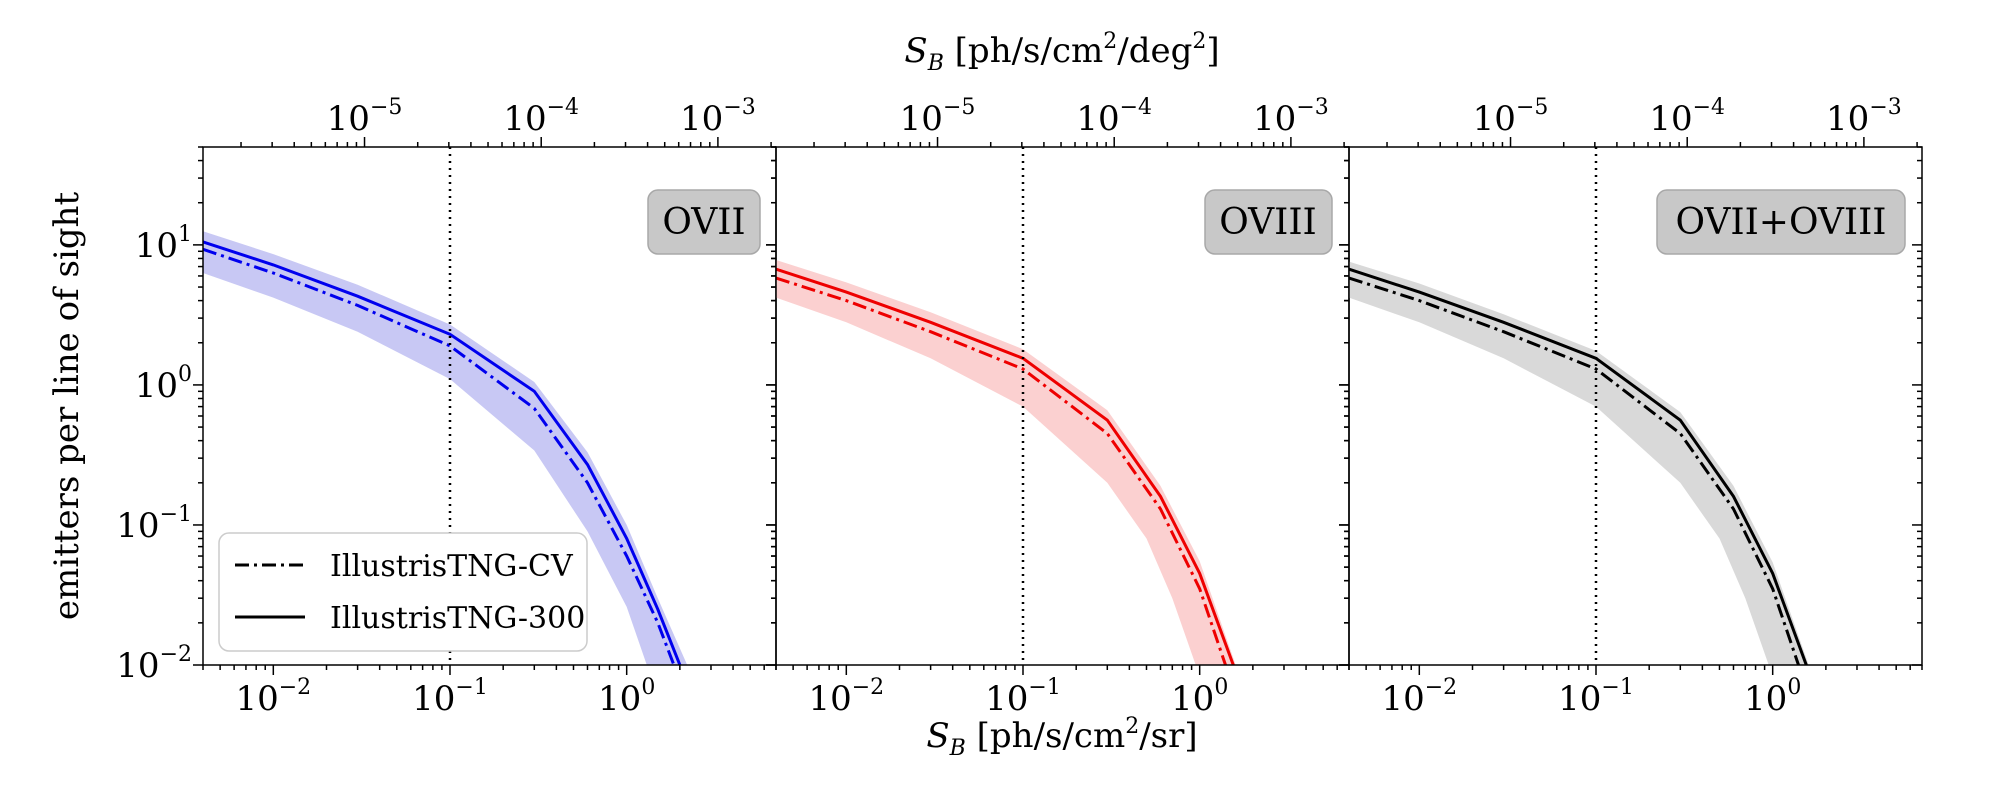 The image size is (2000, 800). Describe the element at coordinates (154, 664) in the screenshot. I see `y-tick-label: 10⁻²` at that location.